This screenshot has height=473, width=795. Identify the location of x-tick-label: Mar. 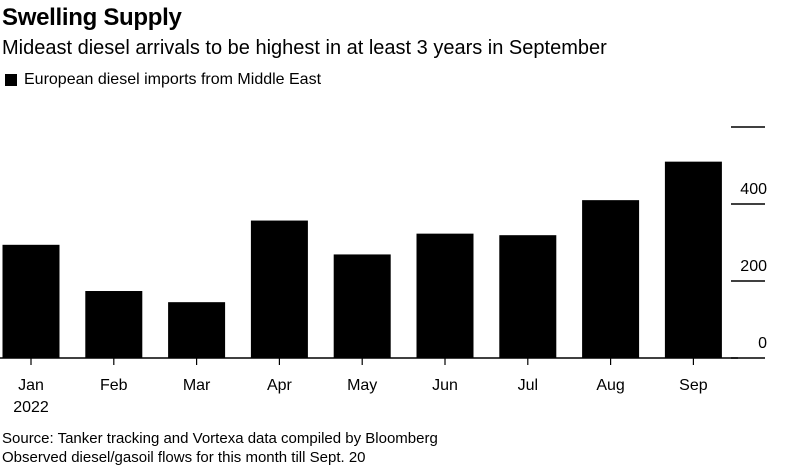
(197, 385).